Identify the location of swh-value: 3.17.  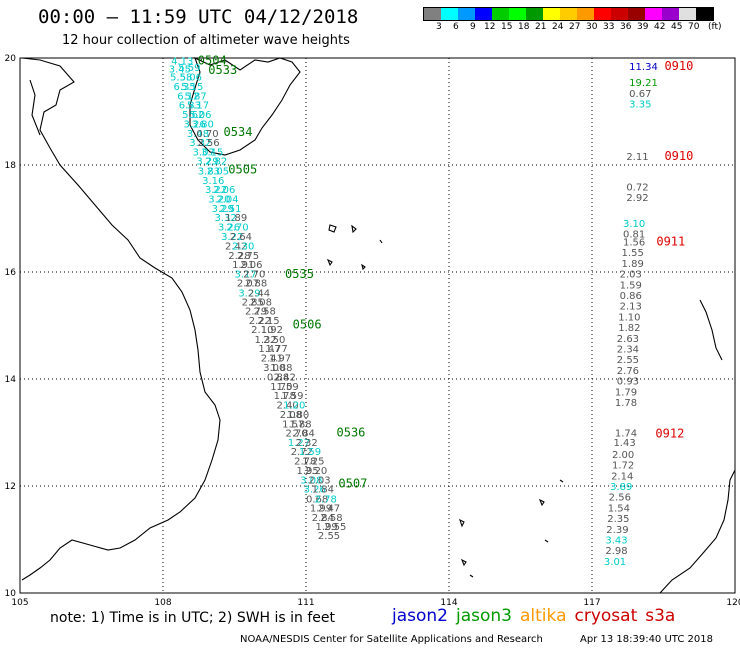
(246, 275).